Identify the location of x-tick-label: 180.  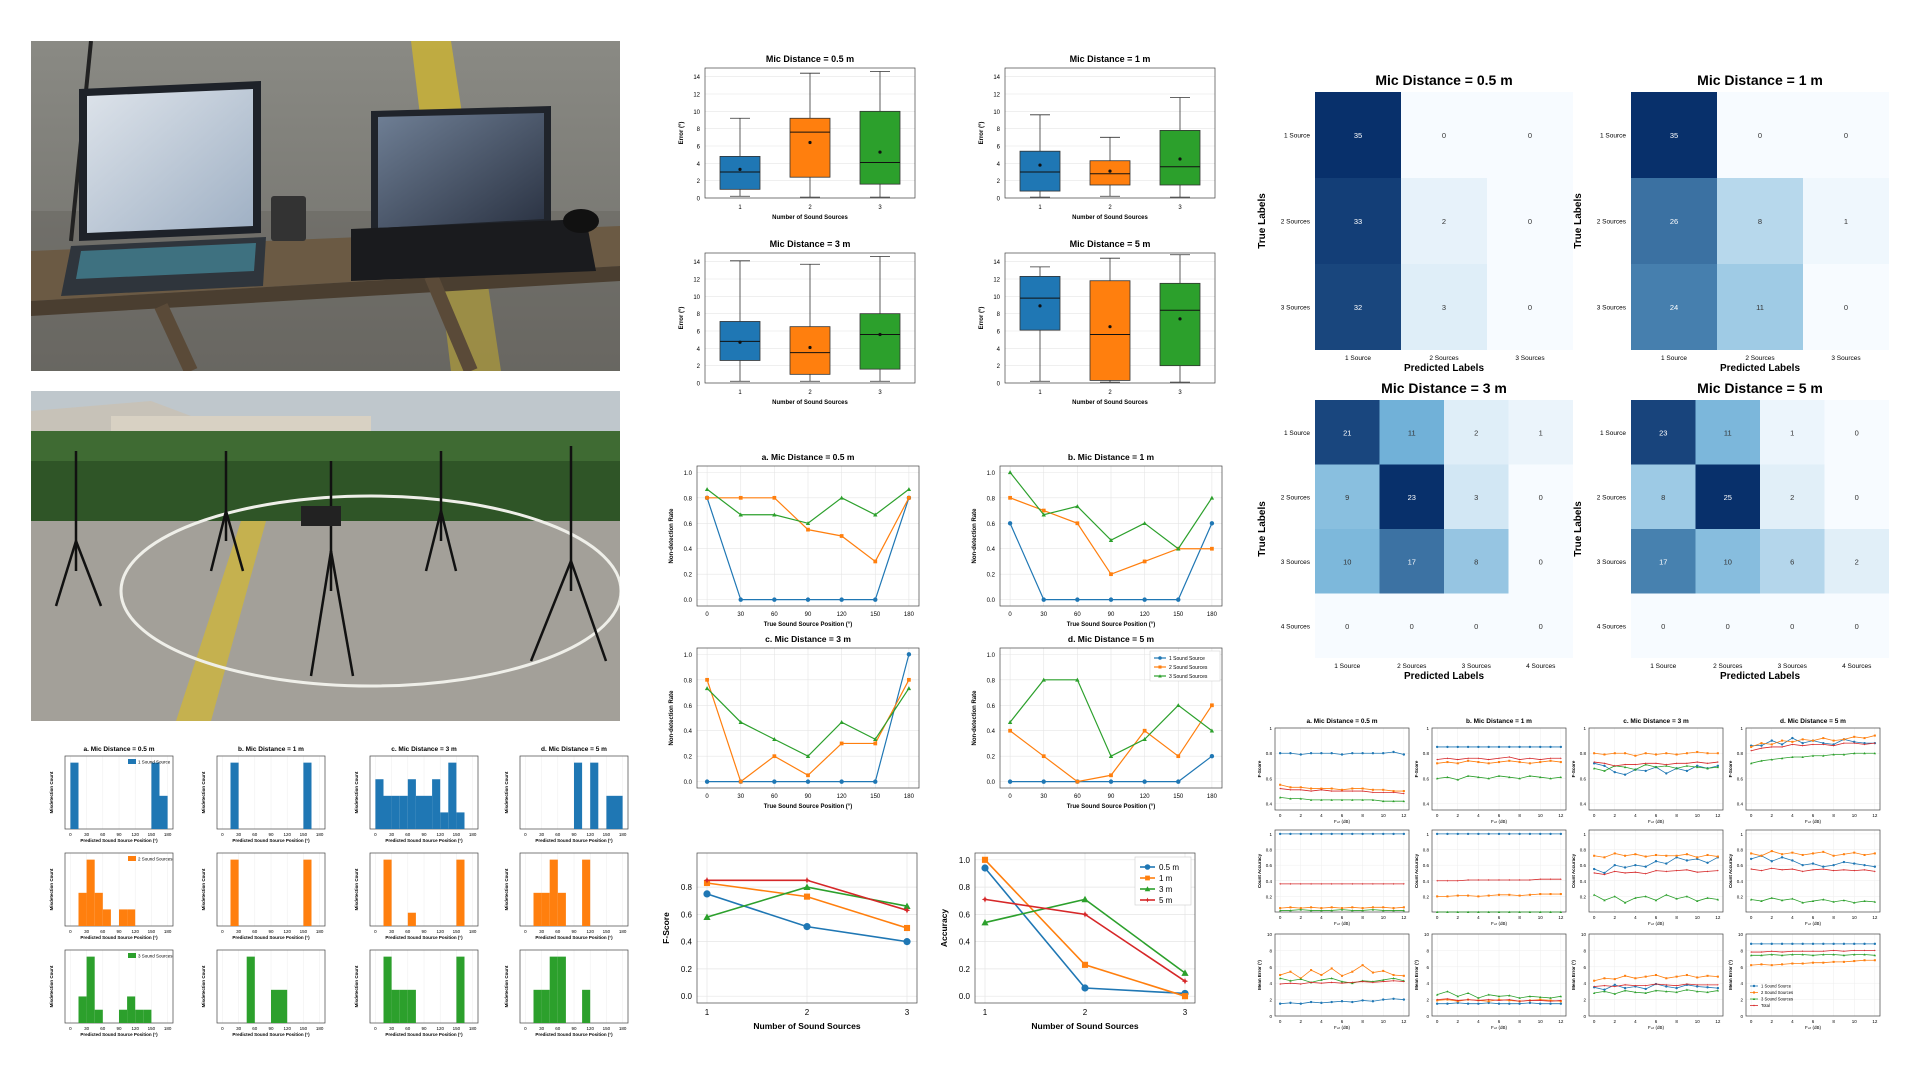
(168, 834).